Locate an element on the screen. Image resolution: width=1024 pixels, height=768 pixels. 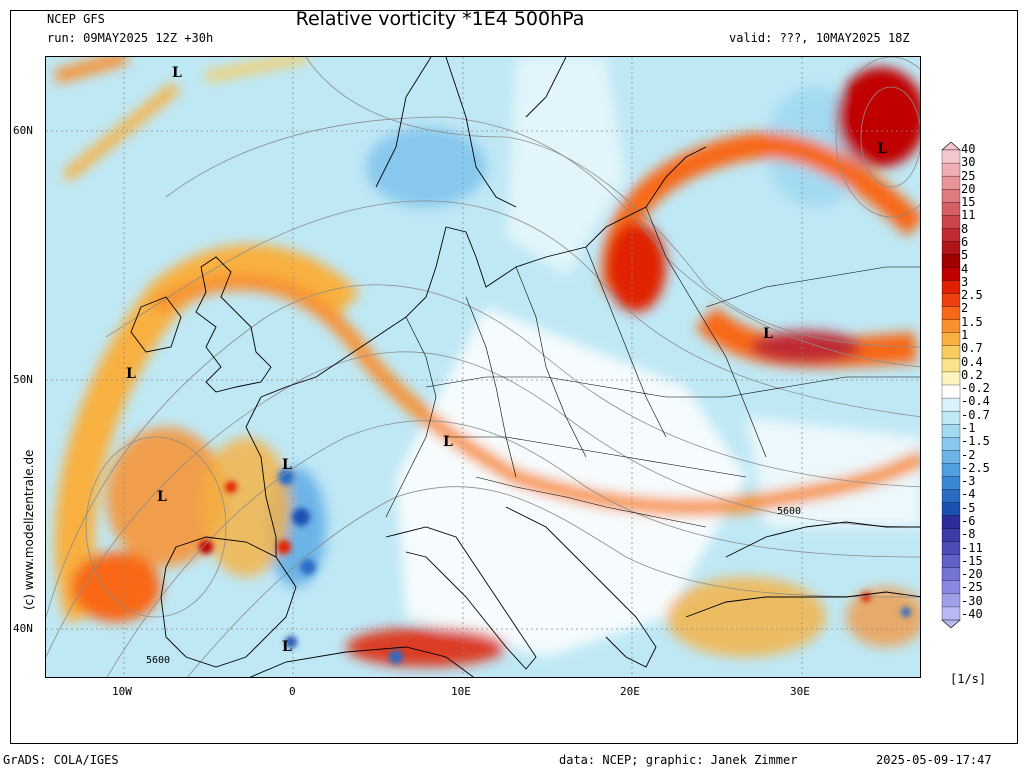
colorbar-tick-label: -30 is located at coordinates (972, 600).